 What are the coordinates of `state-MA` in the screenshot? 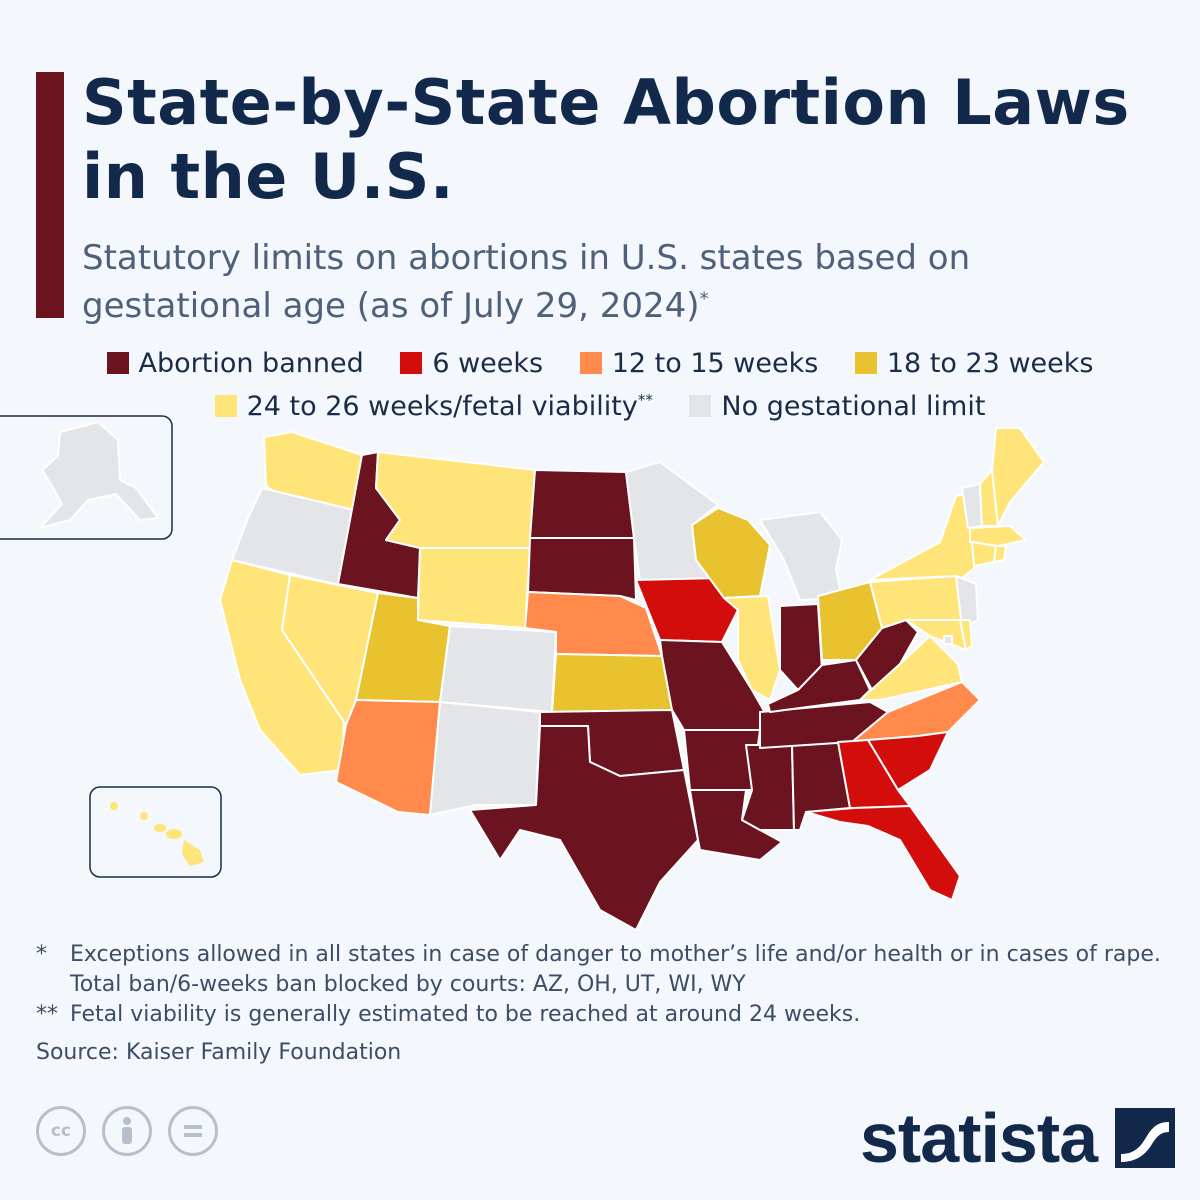 It's located at (998, 536).